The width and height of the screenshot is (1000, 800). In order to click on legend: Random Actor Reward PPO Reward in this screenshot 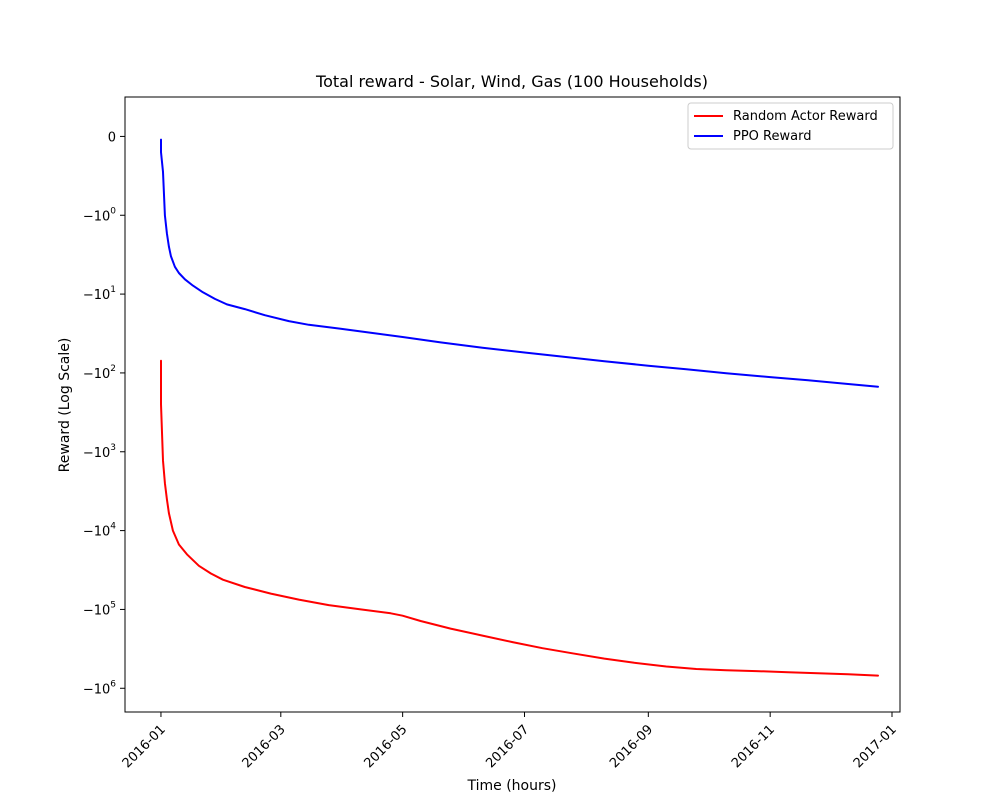, I will do `click(790, 126)`.